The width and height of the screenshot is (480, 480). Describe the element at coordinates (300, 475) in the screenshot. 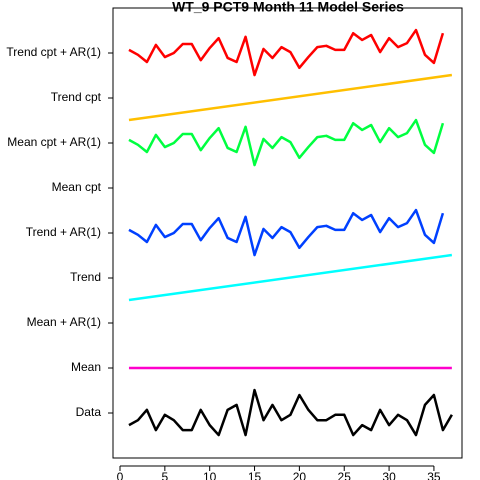

I see `x-tick-label: 20` at that location.